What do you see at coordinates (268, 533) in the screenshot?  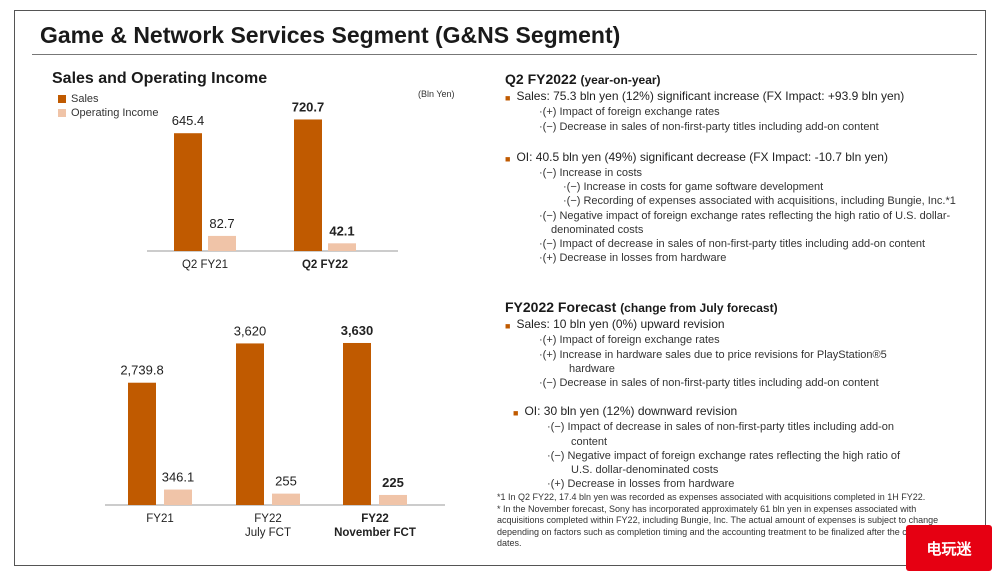 I see `chart-1-category-label-1-line2: July FCT` at bounding box center [268, 533].